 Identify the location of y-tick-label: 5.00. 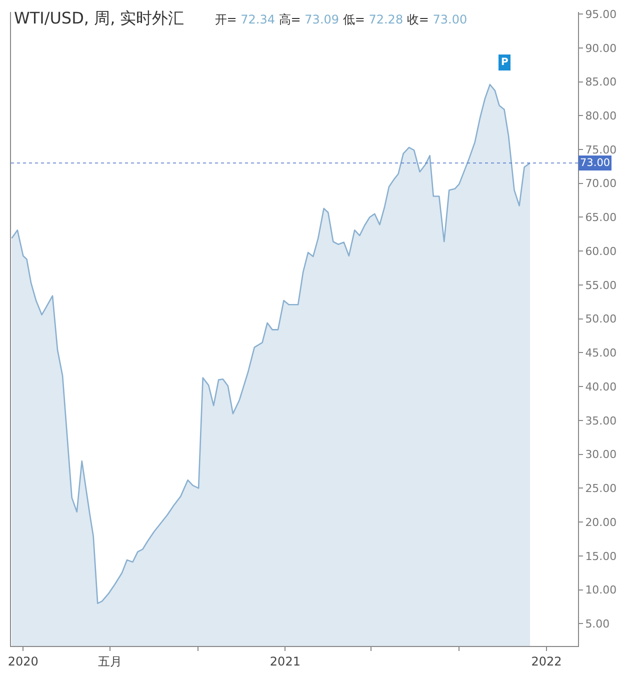
(597, 624).